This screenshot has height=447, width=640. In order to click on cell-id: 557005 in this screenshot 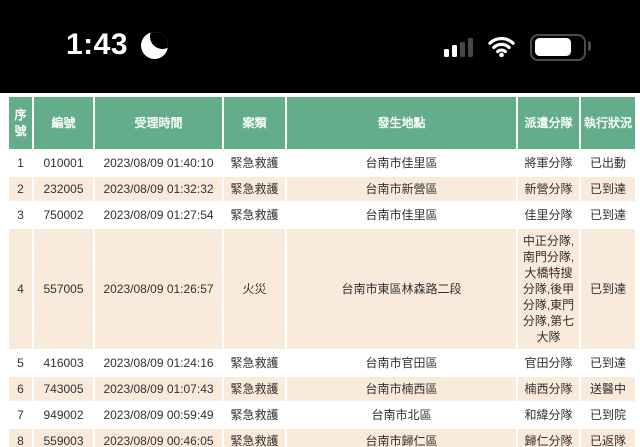, I will do `click(63, 289)`.